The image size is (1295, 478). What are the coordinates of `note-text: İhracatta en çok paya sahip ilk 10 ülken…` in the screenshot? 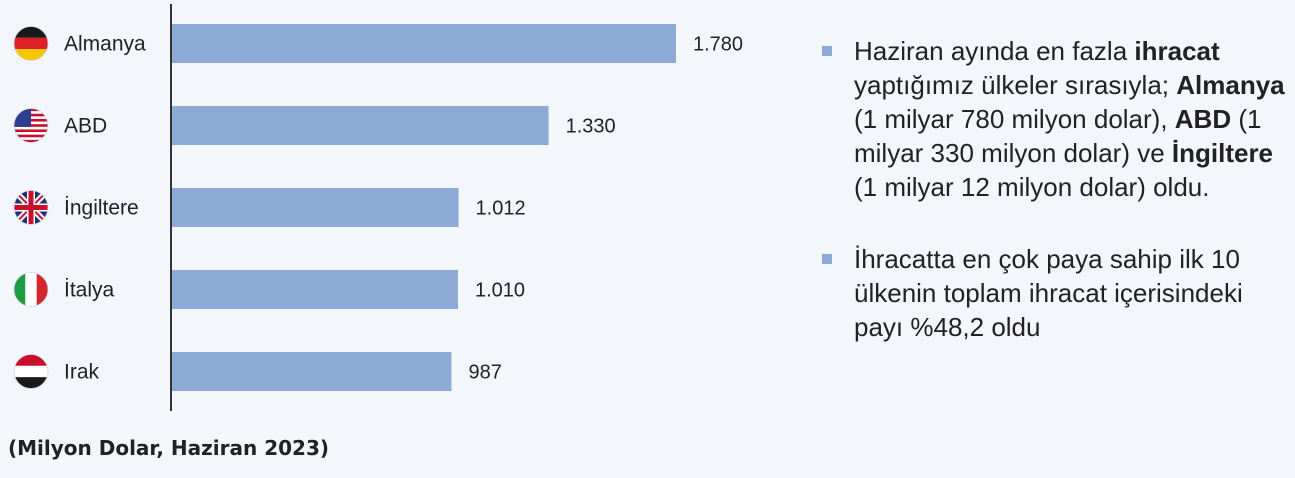 It's located at (1048, 293).